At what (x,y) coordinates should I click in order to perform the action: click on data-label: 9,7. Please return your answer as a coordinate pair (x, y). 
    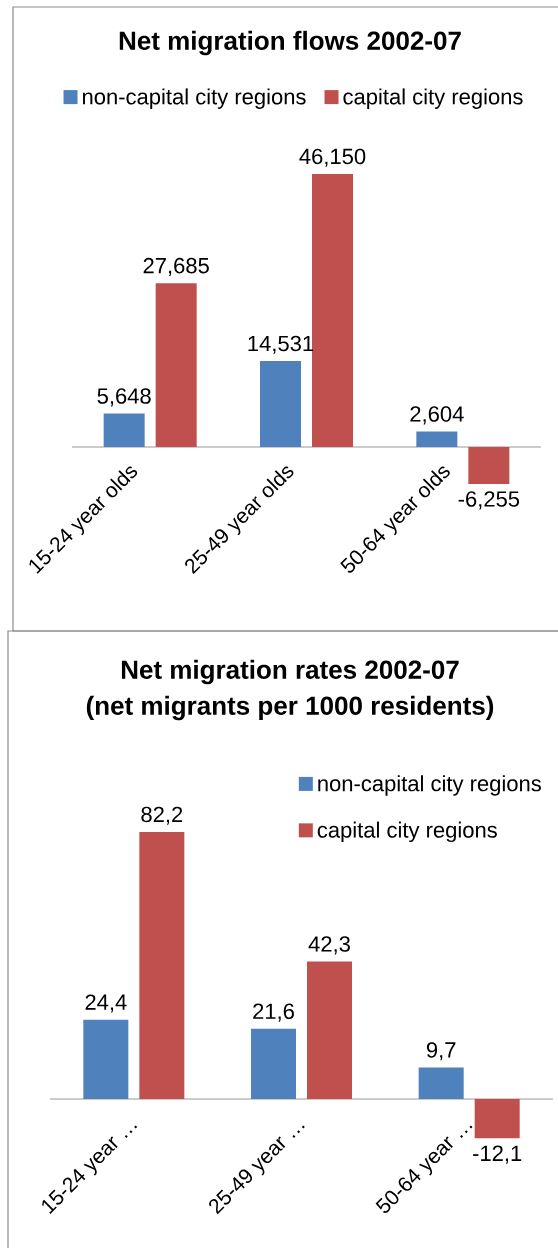
    Looking at the image, I should click on (441, 1051).